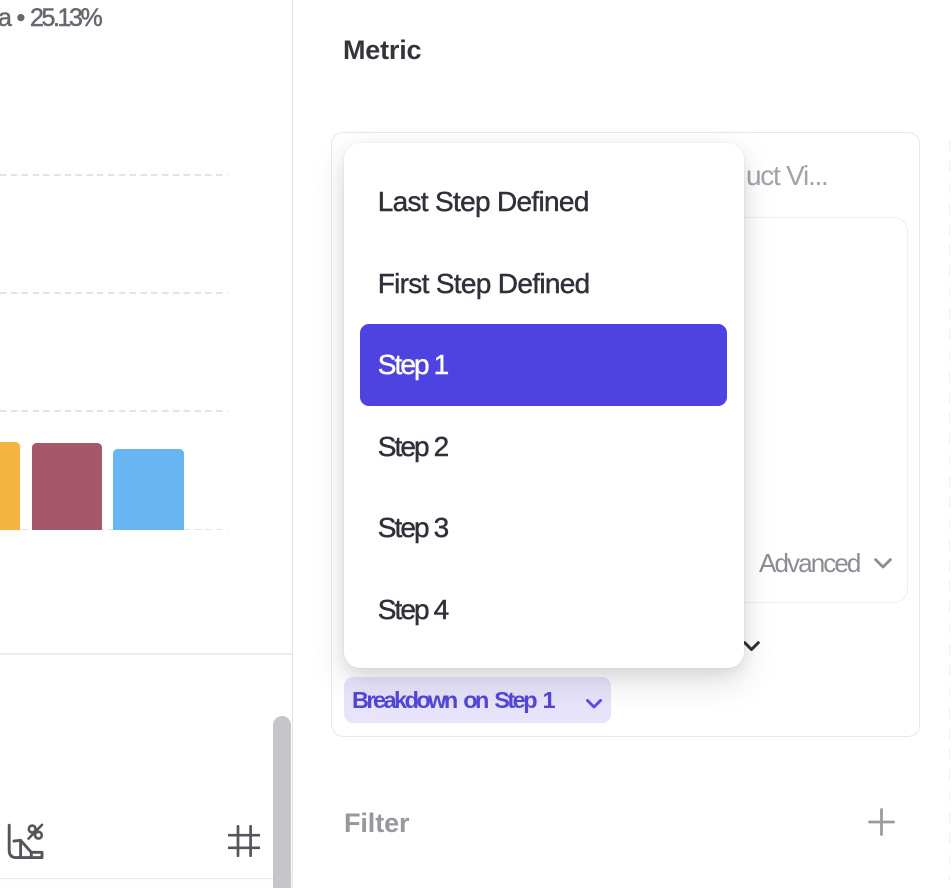  Describe the element at coordinates (25, 842) in the screenshot. I see `conversion-percent-icon` at that location.